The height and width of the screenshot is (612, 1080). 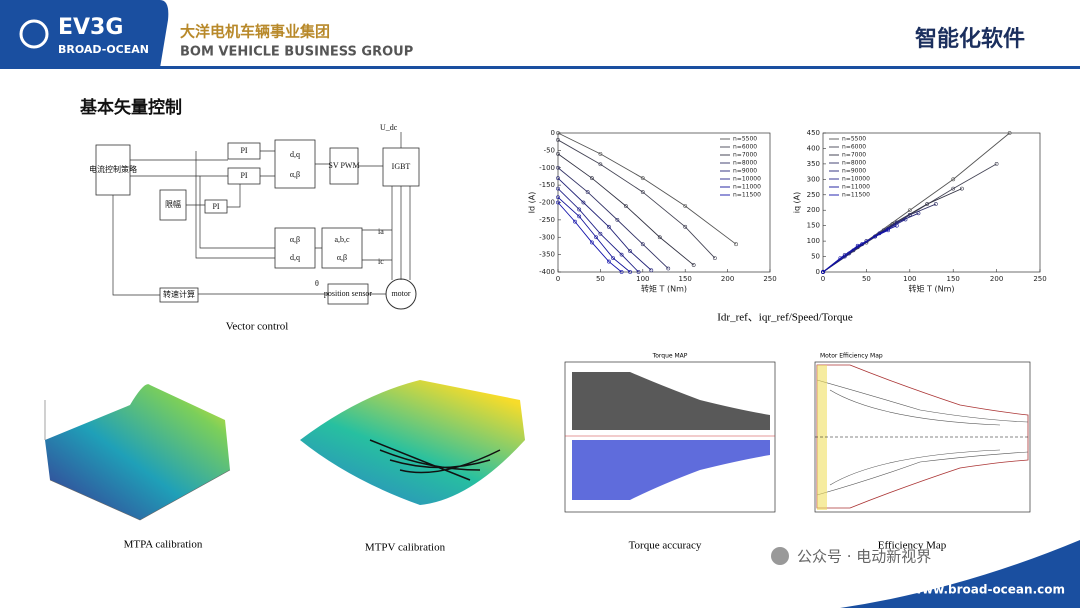 I want to click on y-tick-label: -250, so click(x=547, y=220).